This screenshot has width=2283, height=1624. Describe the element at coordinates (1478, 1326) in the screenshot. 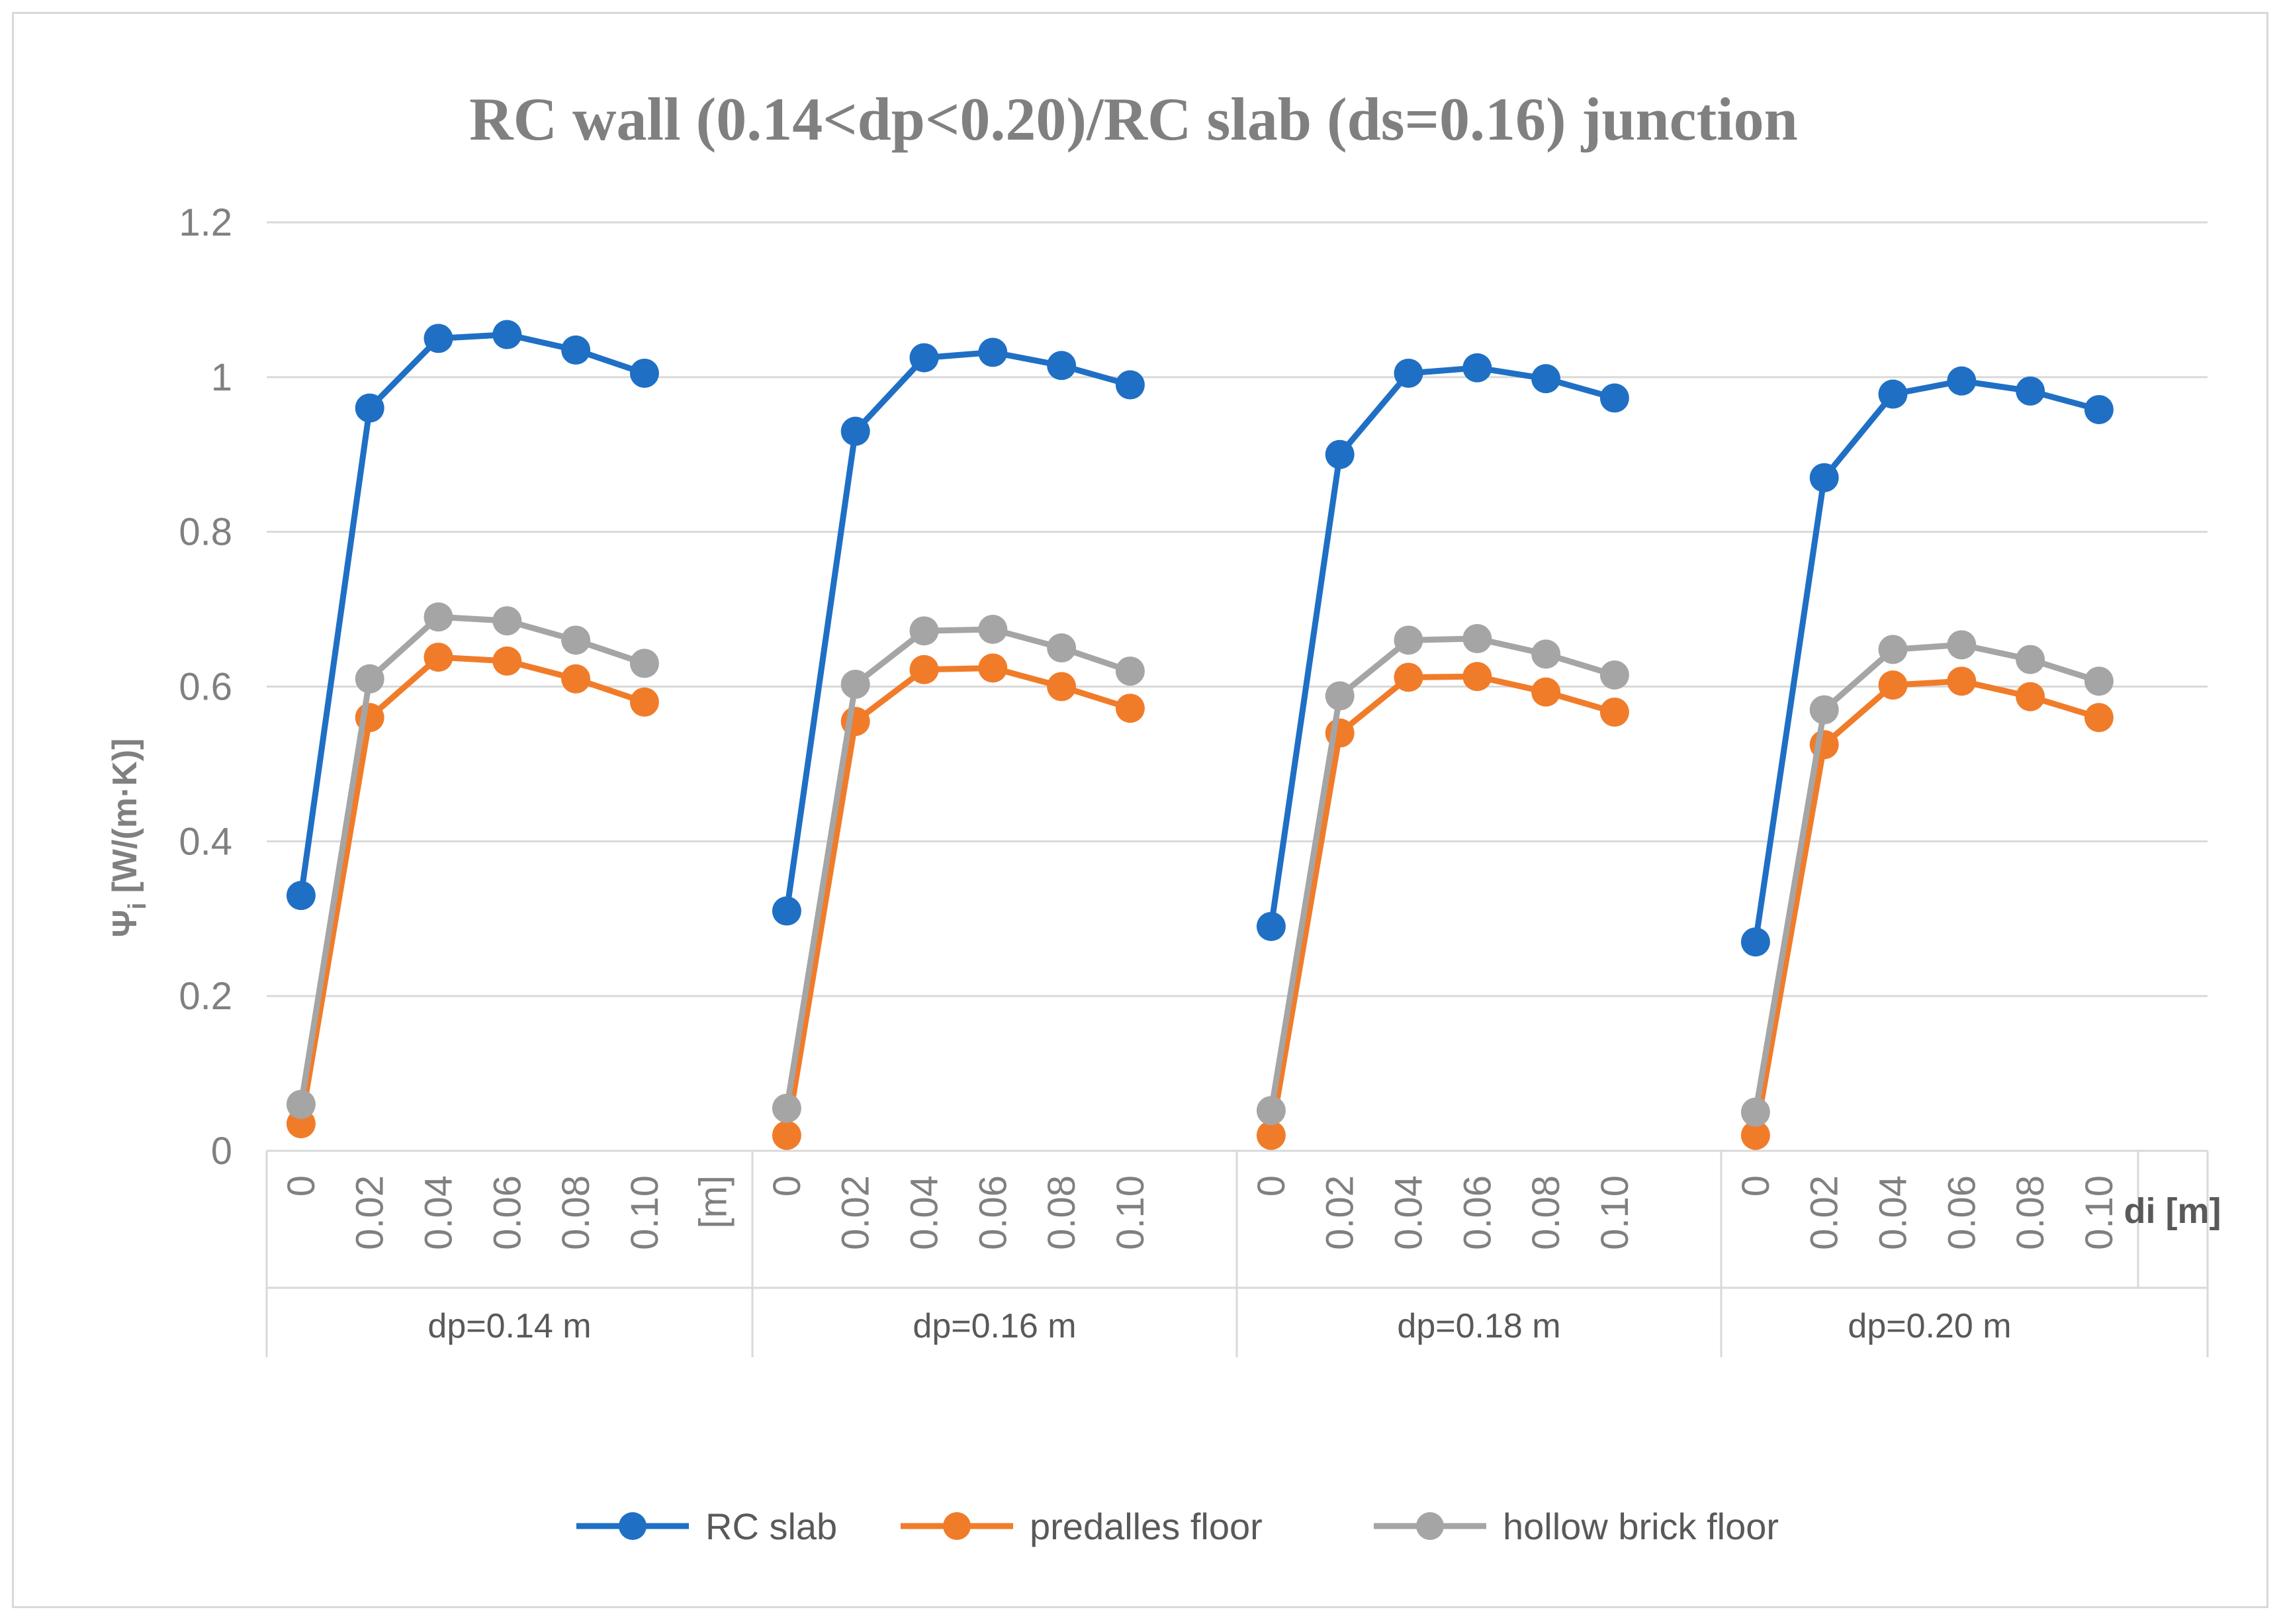

I see `group-label-2: dp=0.18 m` at that location.